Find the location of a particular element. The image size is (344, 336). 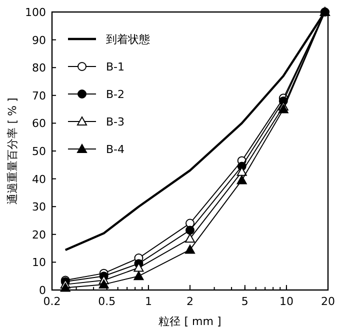

y-tick-label: 60 is located at coordinates (39, 123).